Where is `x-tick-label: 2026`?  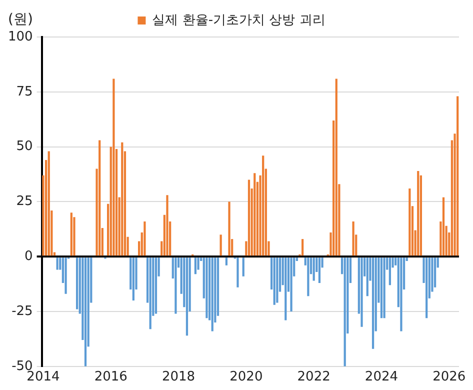 x-tick-label: 2026 is located at coordinates (449, 377).